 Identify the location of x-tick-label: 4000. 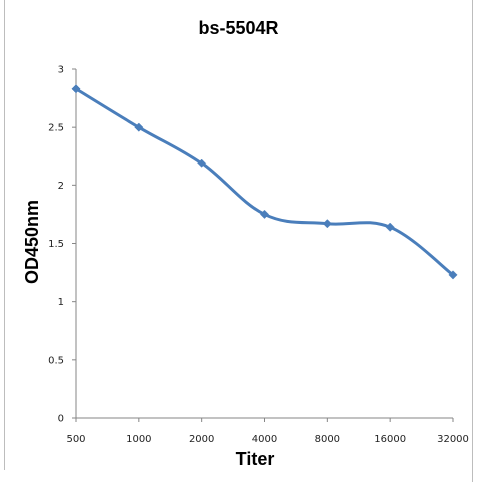
(264, 439).